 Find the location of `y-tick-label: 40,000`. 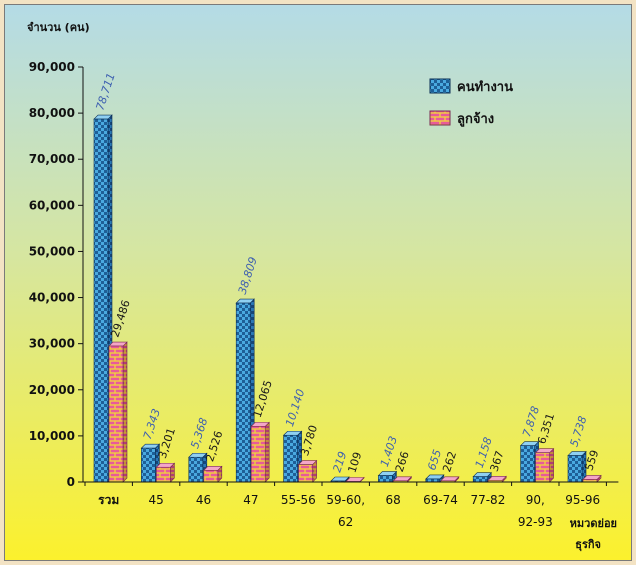

y-tick-label: 40,000 is located at coordinates (52, 298).